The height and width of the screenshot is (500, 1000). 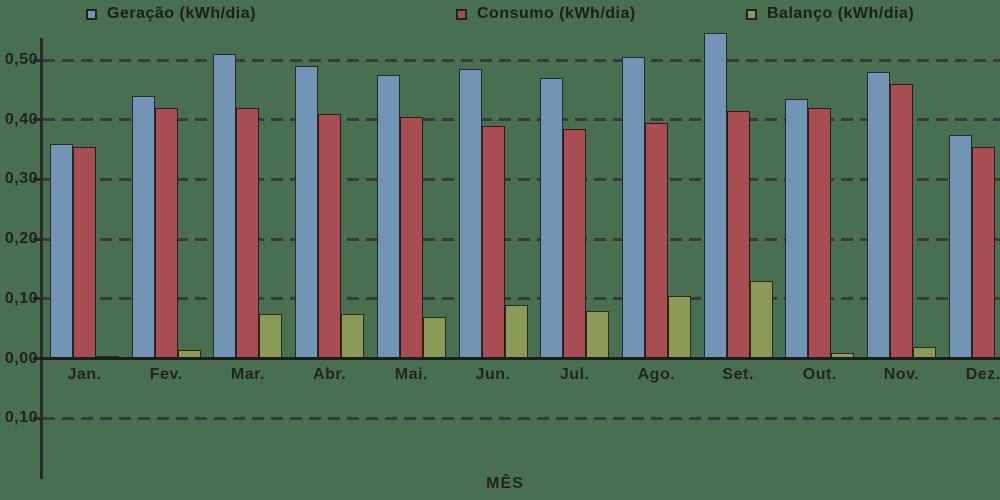 What do you see at coordinates (21, 179) in the screenshot?
I see `y-axis-label: 0,30` at bounding box center [21, 179].